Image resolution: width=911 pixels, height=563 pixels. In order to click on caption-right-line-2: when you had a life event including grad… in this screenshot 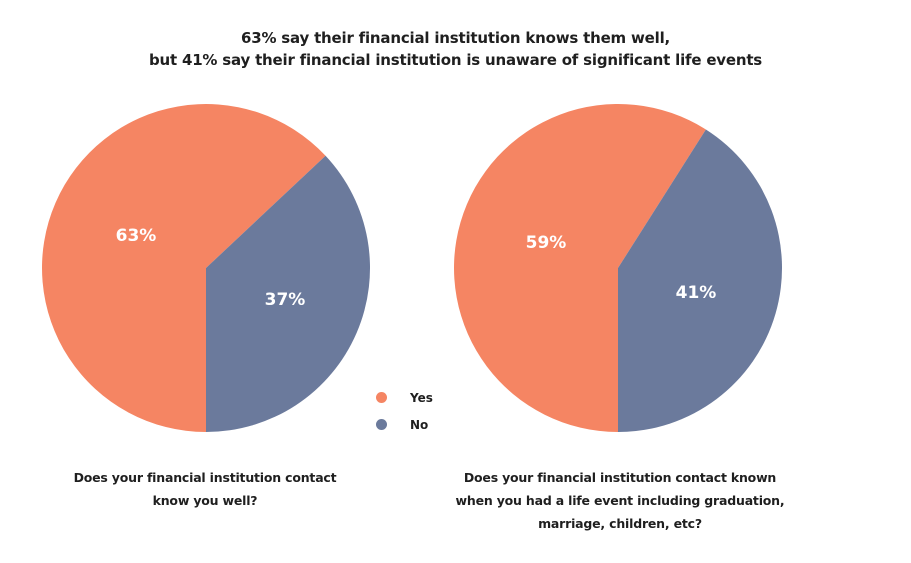, I will do `click(620, 500)`.